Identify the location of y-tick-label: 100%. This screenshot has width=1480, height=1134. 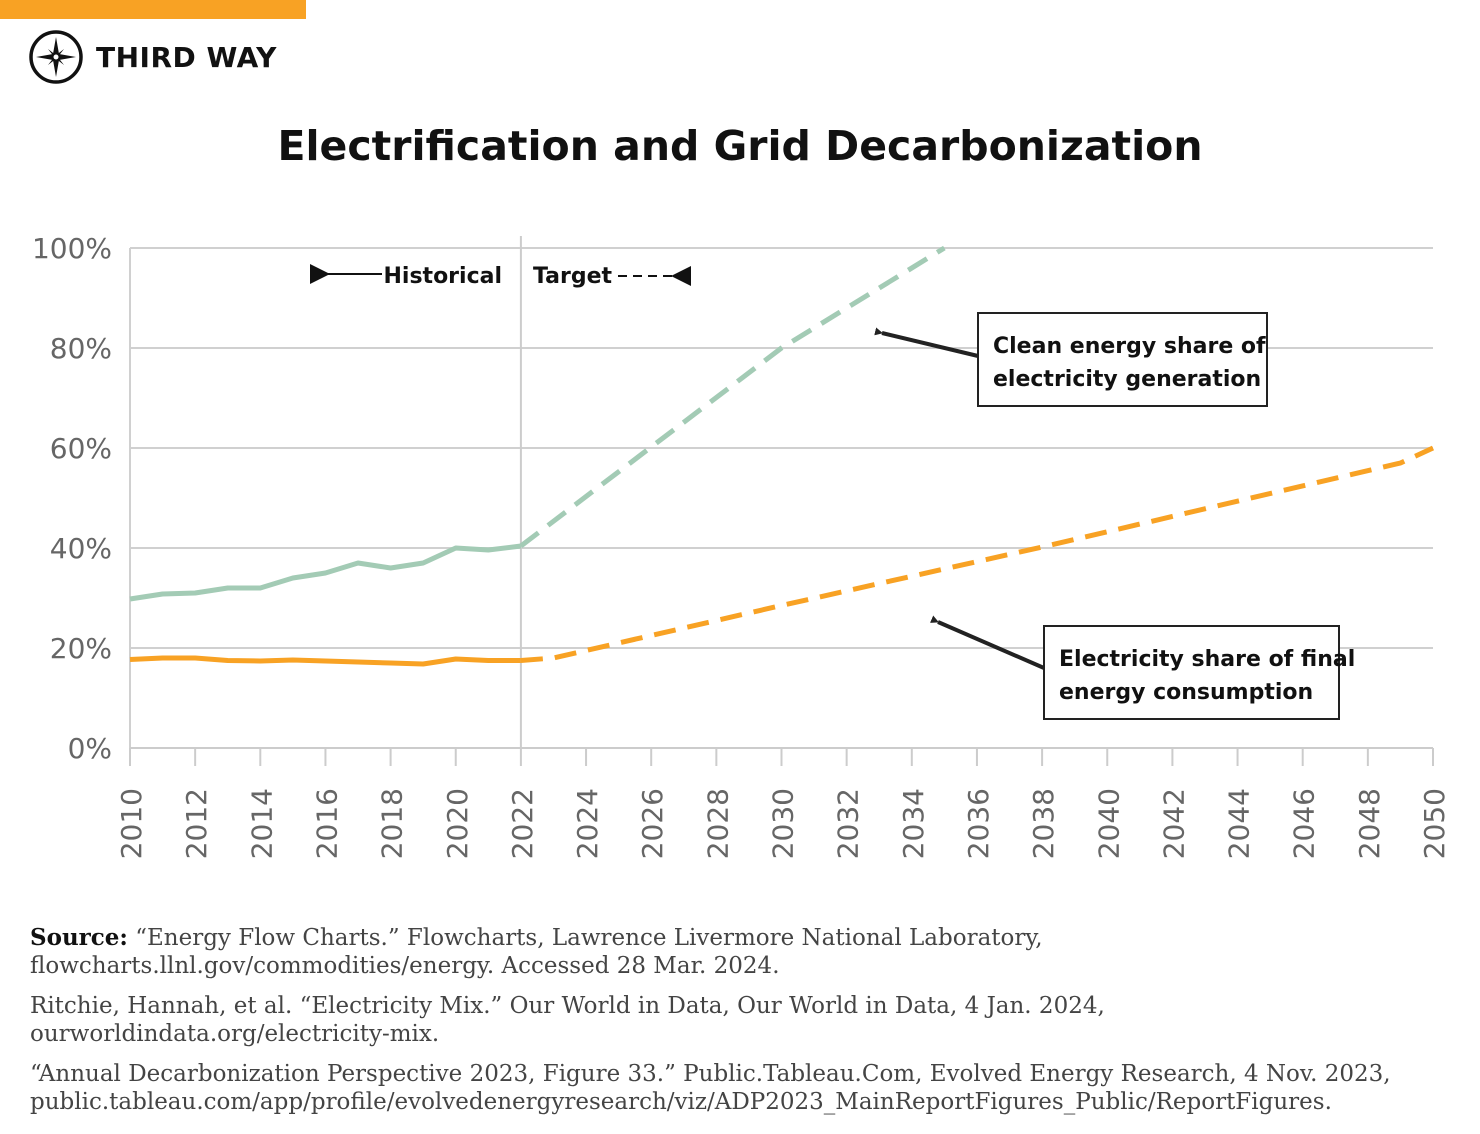
(72, 248).